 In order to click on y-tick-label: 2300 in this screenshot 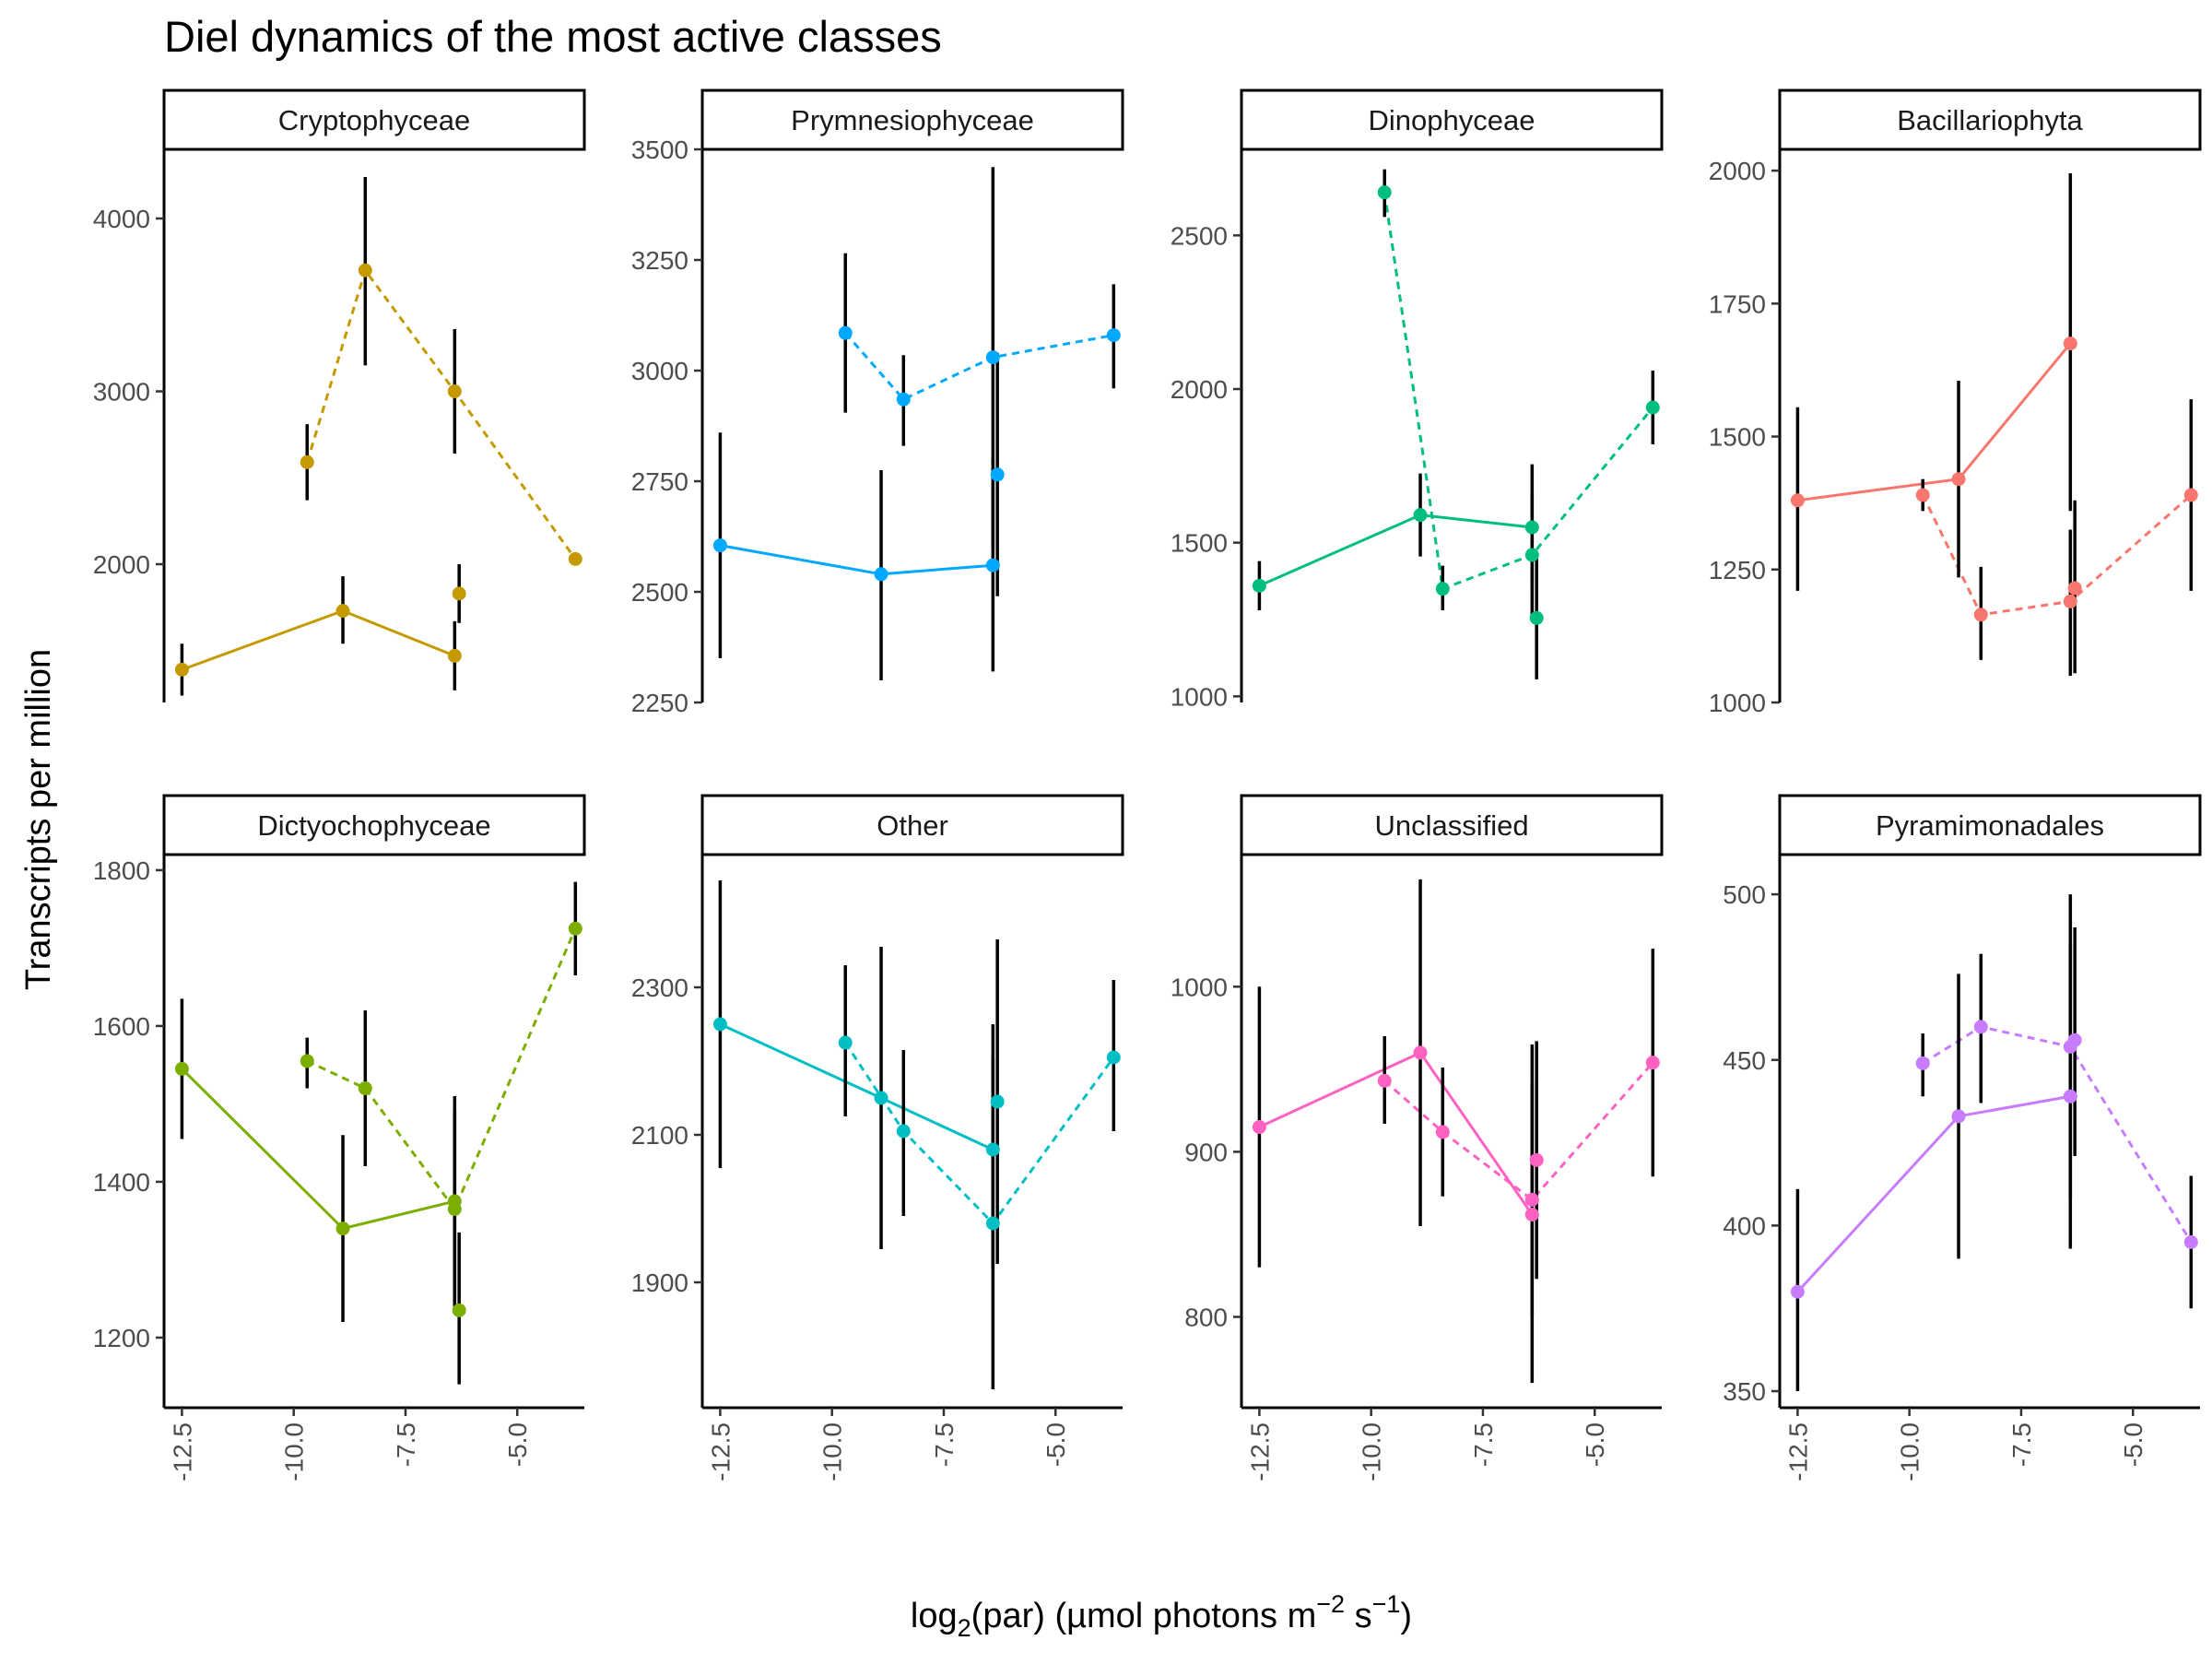, I will do `click(659, 988)`.